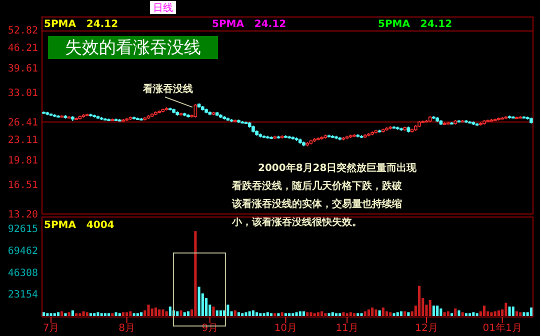 This screenshot has height=336, width=540. What do you see at coordinates (23, 93) in the screenshot?
I see `y-tick-label: 33.01` at bounding box center [23, 93].